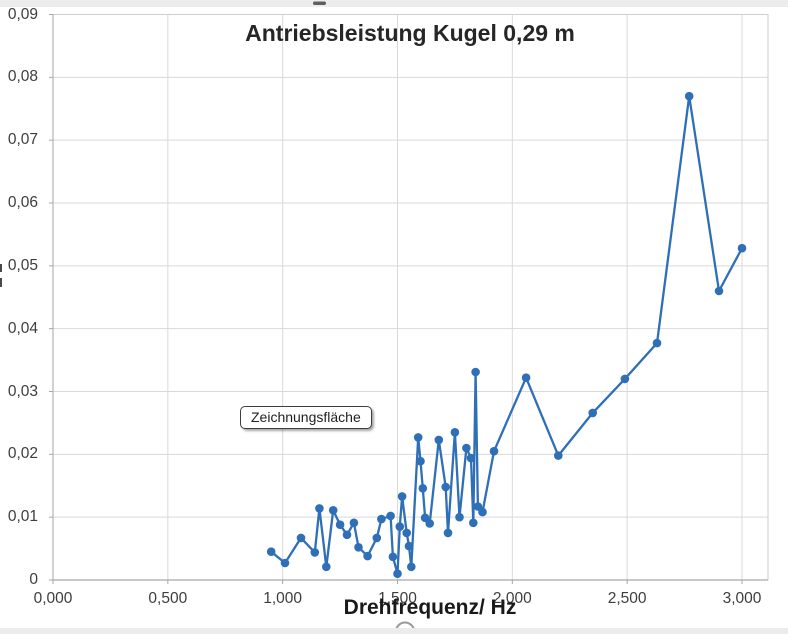 The height and width of the screenshot is (634, 788). Describe the element at coordinates (627, 598) in the screenshot. I see `x-tick-label: 2,500` at that location.